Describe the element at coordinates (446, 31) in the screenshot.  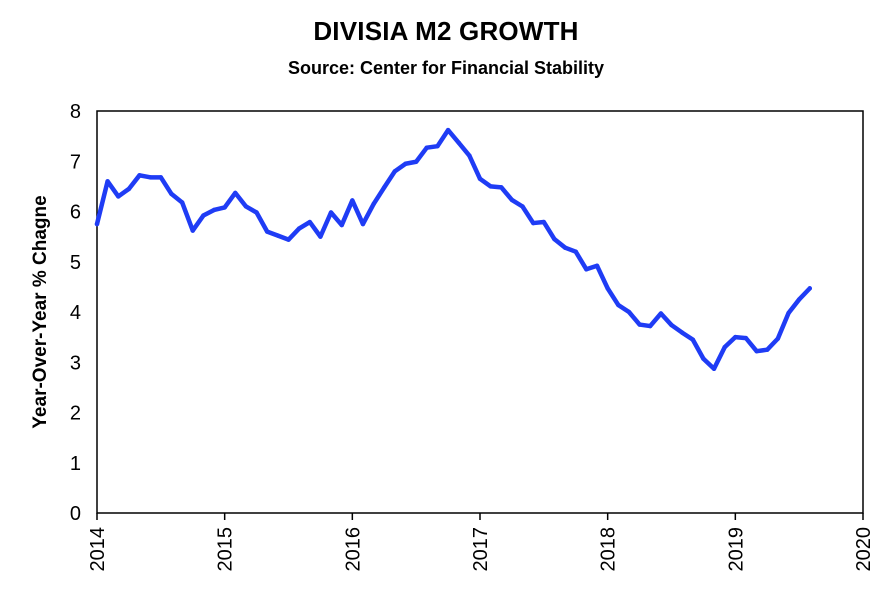
I see `chart-title: DIVISIA M2 GROWTH` at that location.